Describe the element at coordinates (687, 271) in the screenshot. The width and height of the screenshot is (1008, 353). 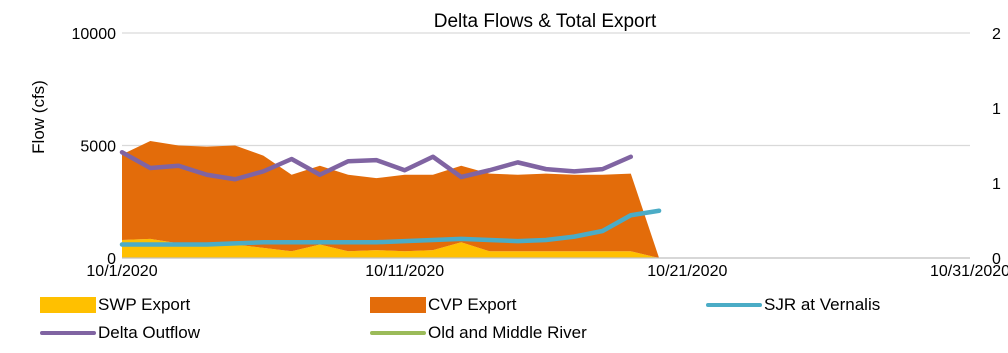
I see `x-tick-label: 10/21/2020` at that location.